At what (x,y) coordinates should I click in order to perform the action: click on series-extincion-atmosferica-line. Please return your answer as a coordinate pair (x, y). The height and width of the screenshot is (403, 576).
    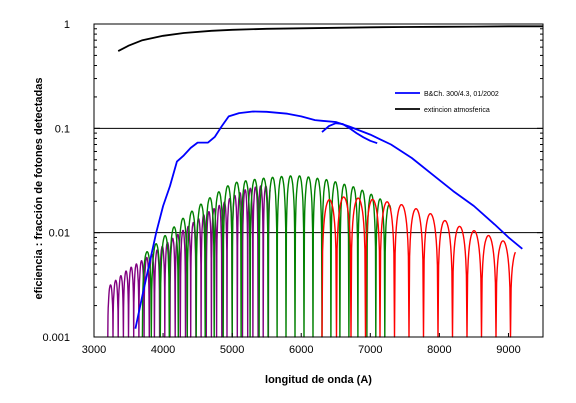
    Looking at the image, I should click on (330, 38).